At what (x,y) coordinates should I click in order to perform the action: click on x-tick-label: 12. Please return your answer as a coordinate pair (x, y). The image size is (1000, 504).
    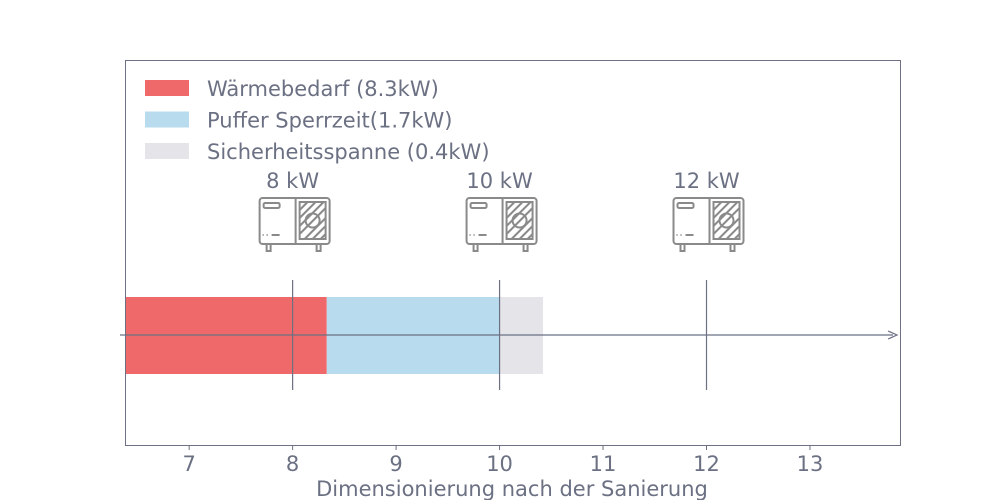
    Looking at the image, I should click on (706, 464).